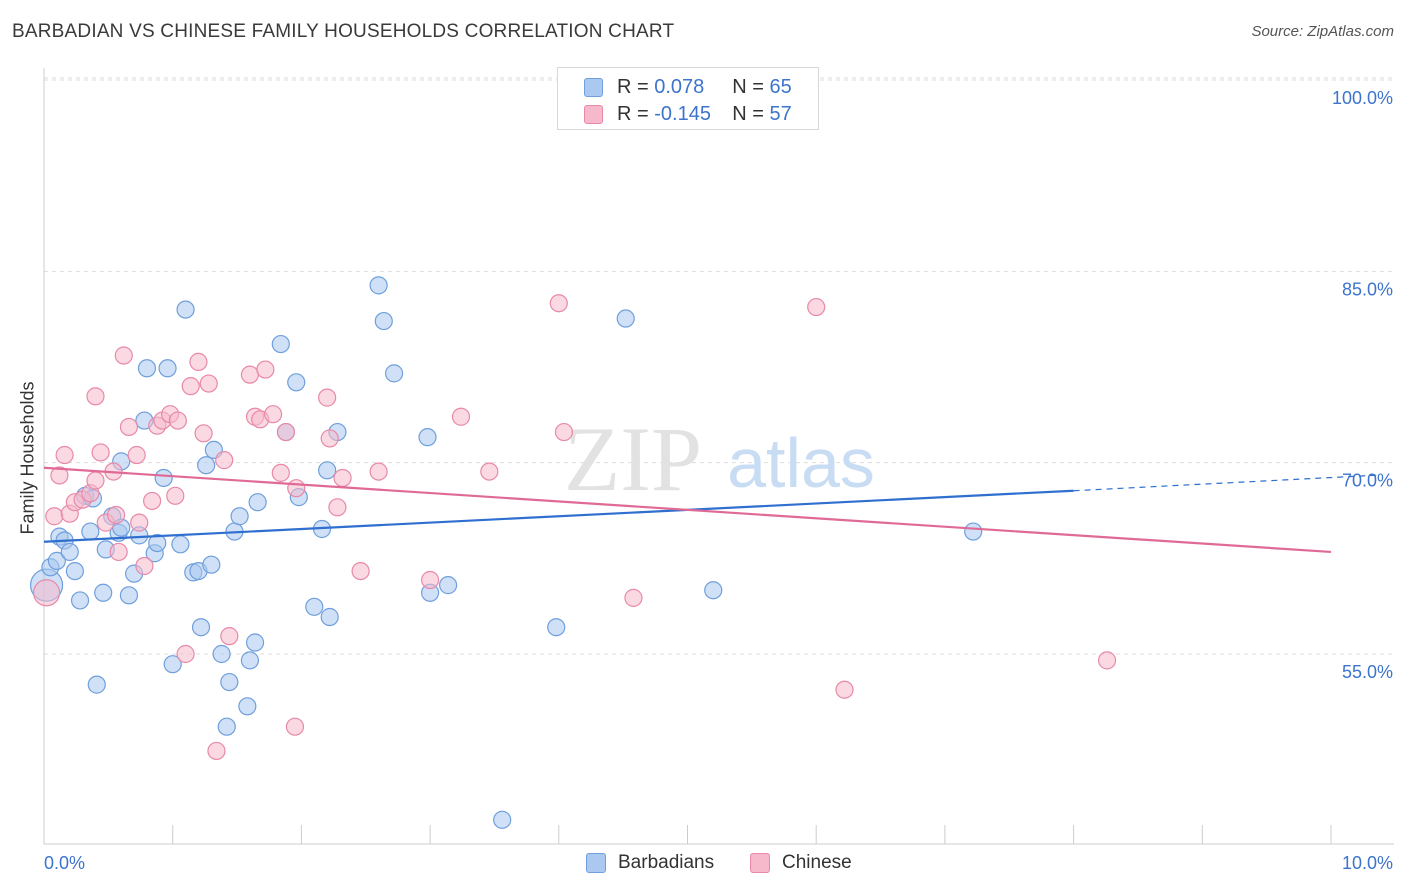 This screenshot has width=1406, height=892. What do you see at coordinates (1367, 672) in the screenshot?
I see `y-tick-label: 55.0%` at bounding box center [1367, 672].